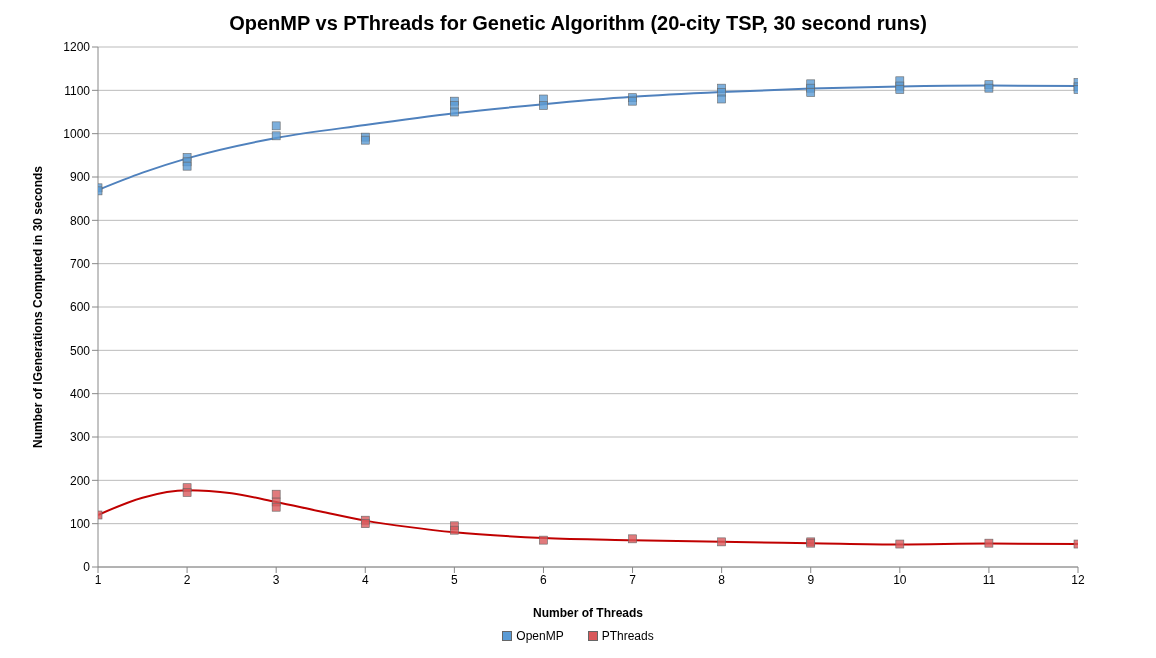 Image resolution: width=1156 pixels, height=658 pixels. Describe the element at coordinates (455, 579) in the screenshot. I see `x-tick-label: 5` at that location.